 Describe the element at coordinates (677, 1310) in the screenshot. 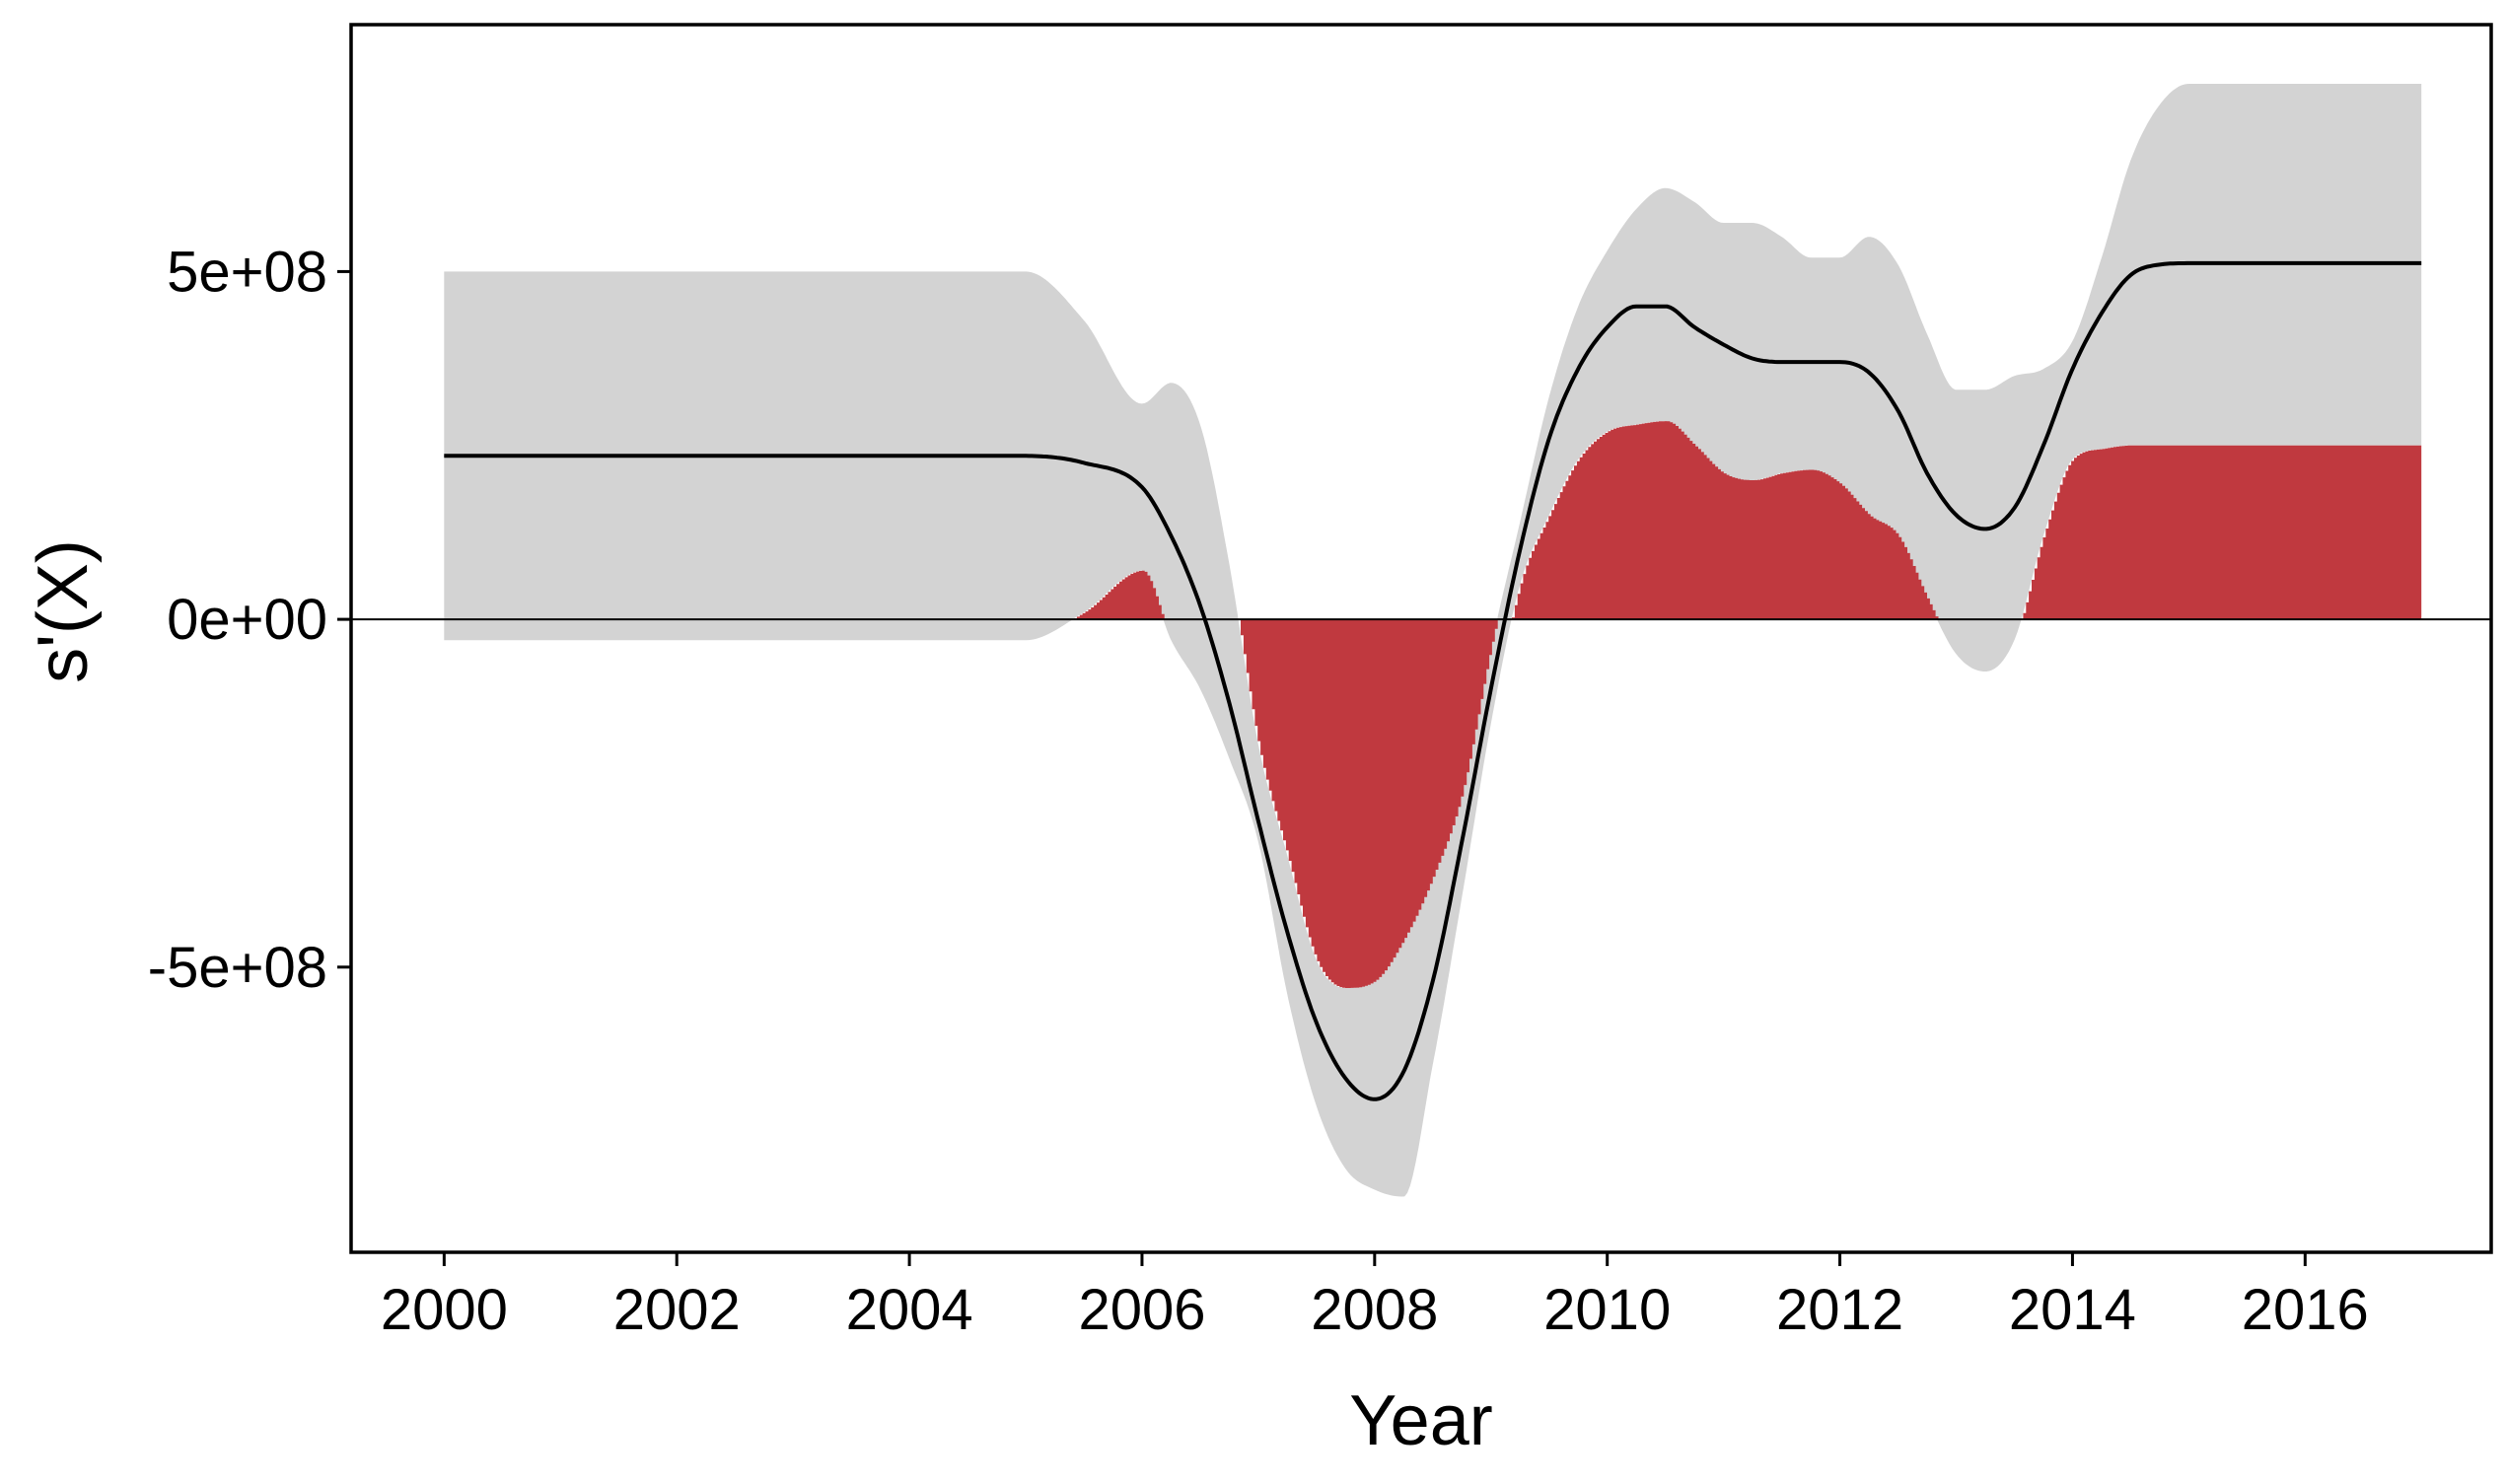

I see `x-tick-label: 2002` at that location.